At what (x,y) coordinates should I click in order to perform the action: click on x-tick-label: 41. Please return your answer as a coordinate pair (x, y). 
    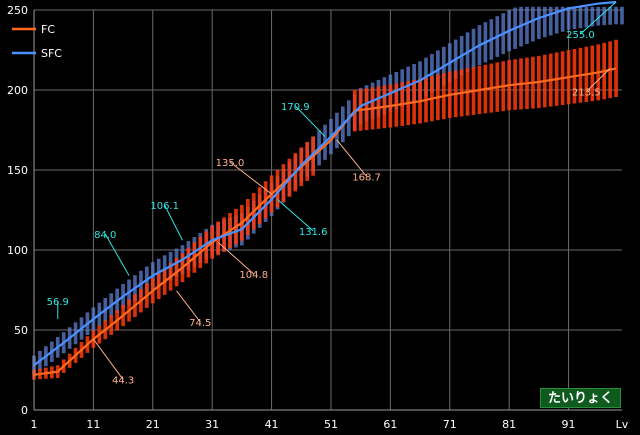
    Looking at the image, I should click on (272, 424).